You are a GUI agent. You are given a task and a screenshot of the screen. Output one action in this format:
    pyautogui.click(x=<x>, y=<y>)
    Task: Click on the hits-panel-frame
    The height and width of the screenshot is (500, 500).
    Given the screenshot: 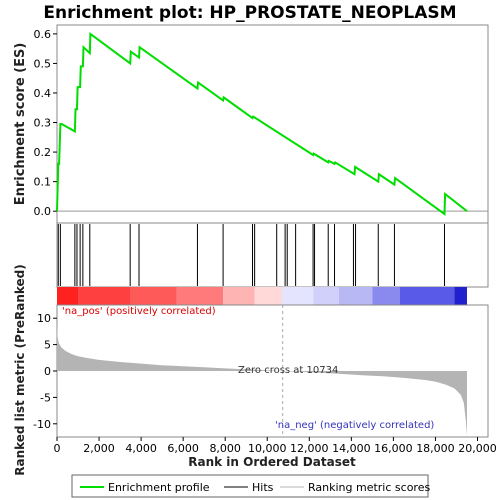 What is the action you would take?
    pyautogui.click(x=272, y=255)
    